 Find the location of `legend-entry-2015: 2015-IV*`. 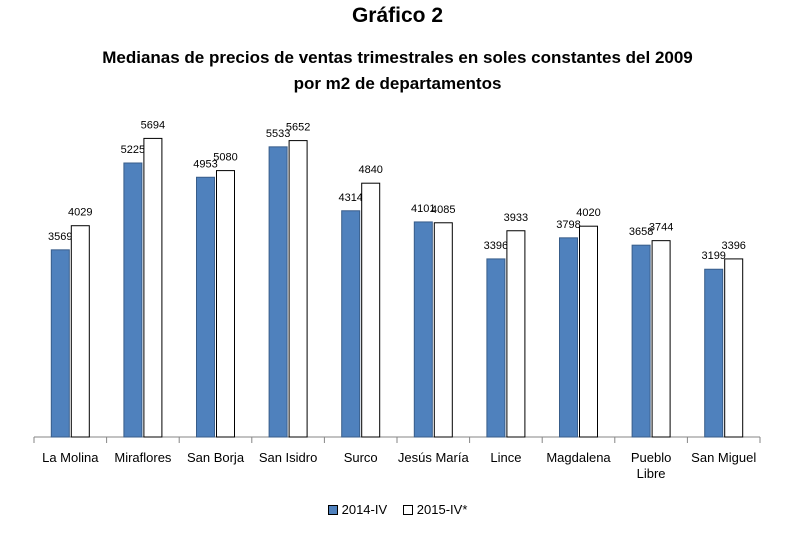

legend-entry-2015: 2015-IV* is located at coordinates (435, 510).